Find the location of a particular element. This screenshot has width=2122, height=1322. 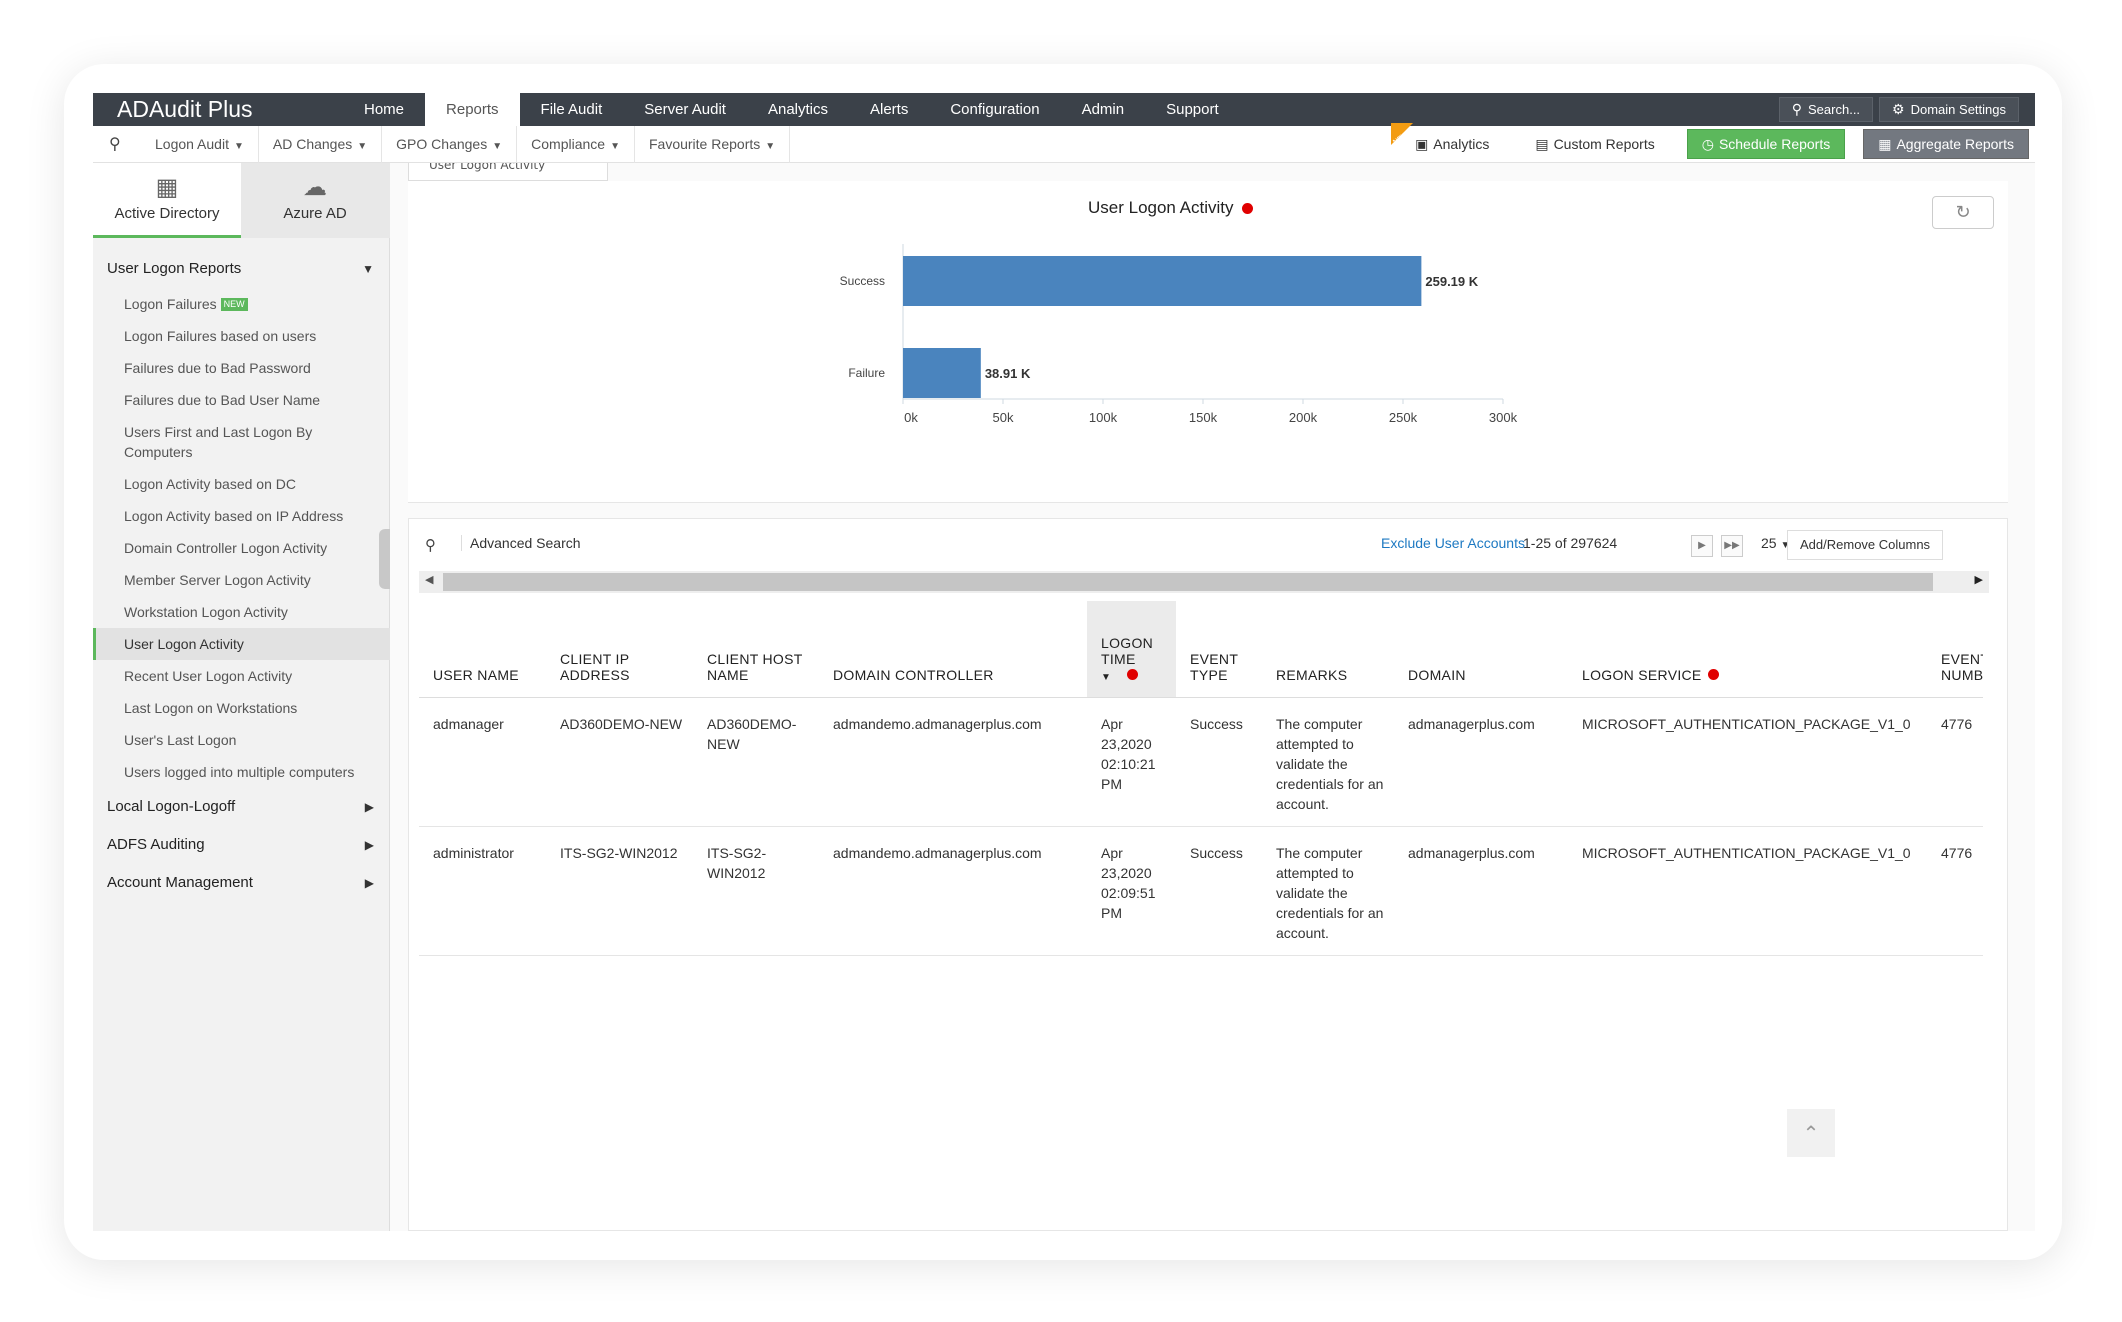

group-user-logon-reports: User Logon Reports ▼ is located at coordinates (241, 269).